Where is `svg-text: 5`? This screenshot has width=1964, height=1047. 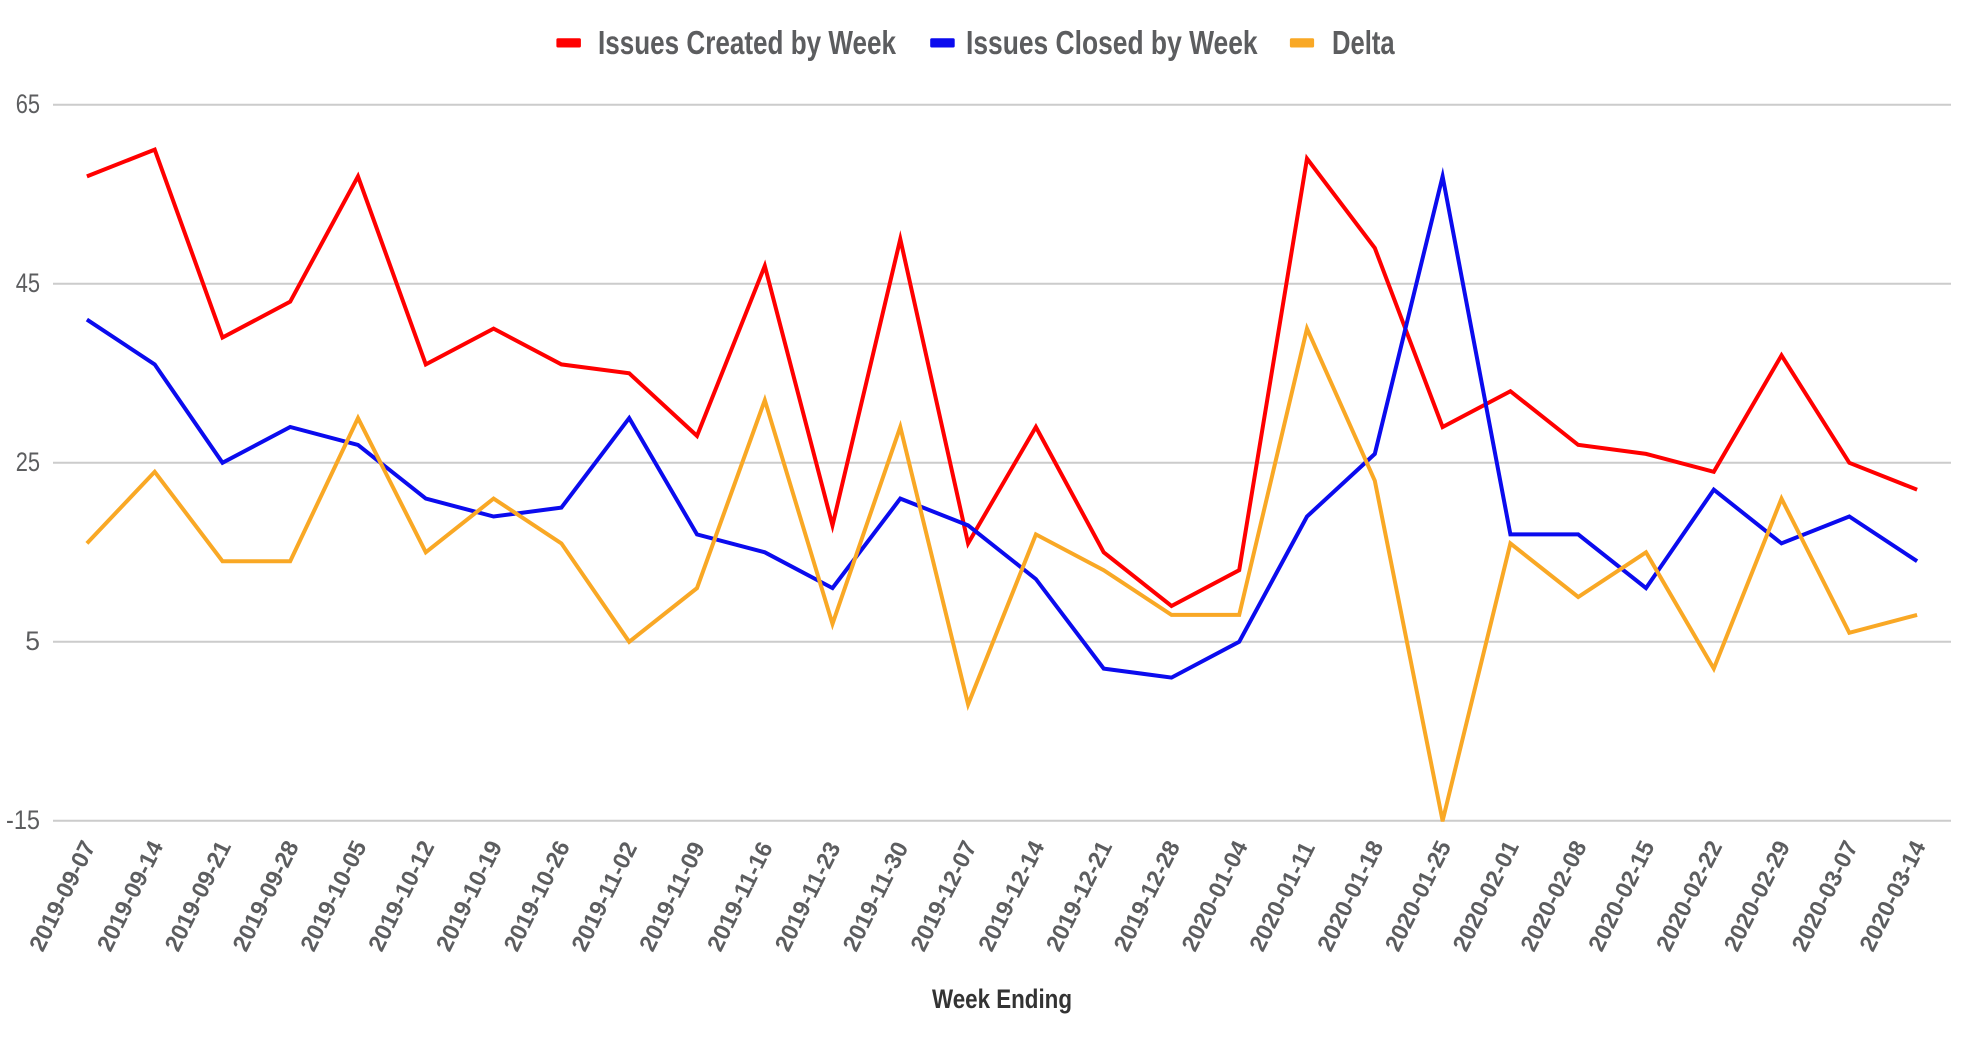
svg-text: 5 is located at coordinates (32, 641).